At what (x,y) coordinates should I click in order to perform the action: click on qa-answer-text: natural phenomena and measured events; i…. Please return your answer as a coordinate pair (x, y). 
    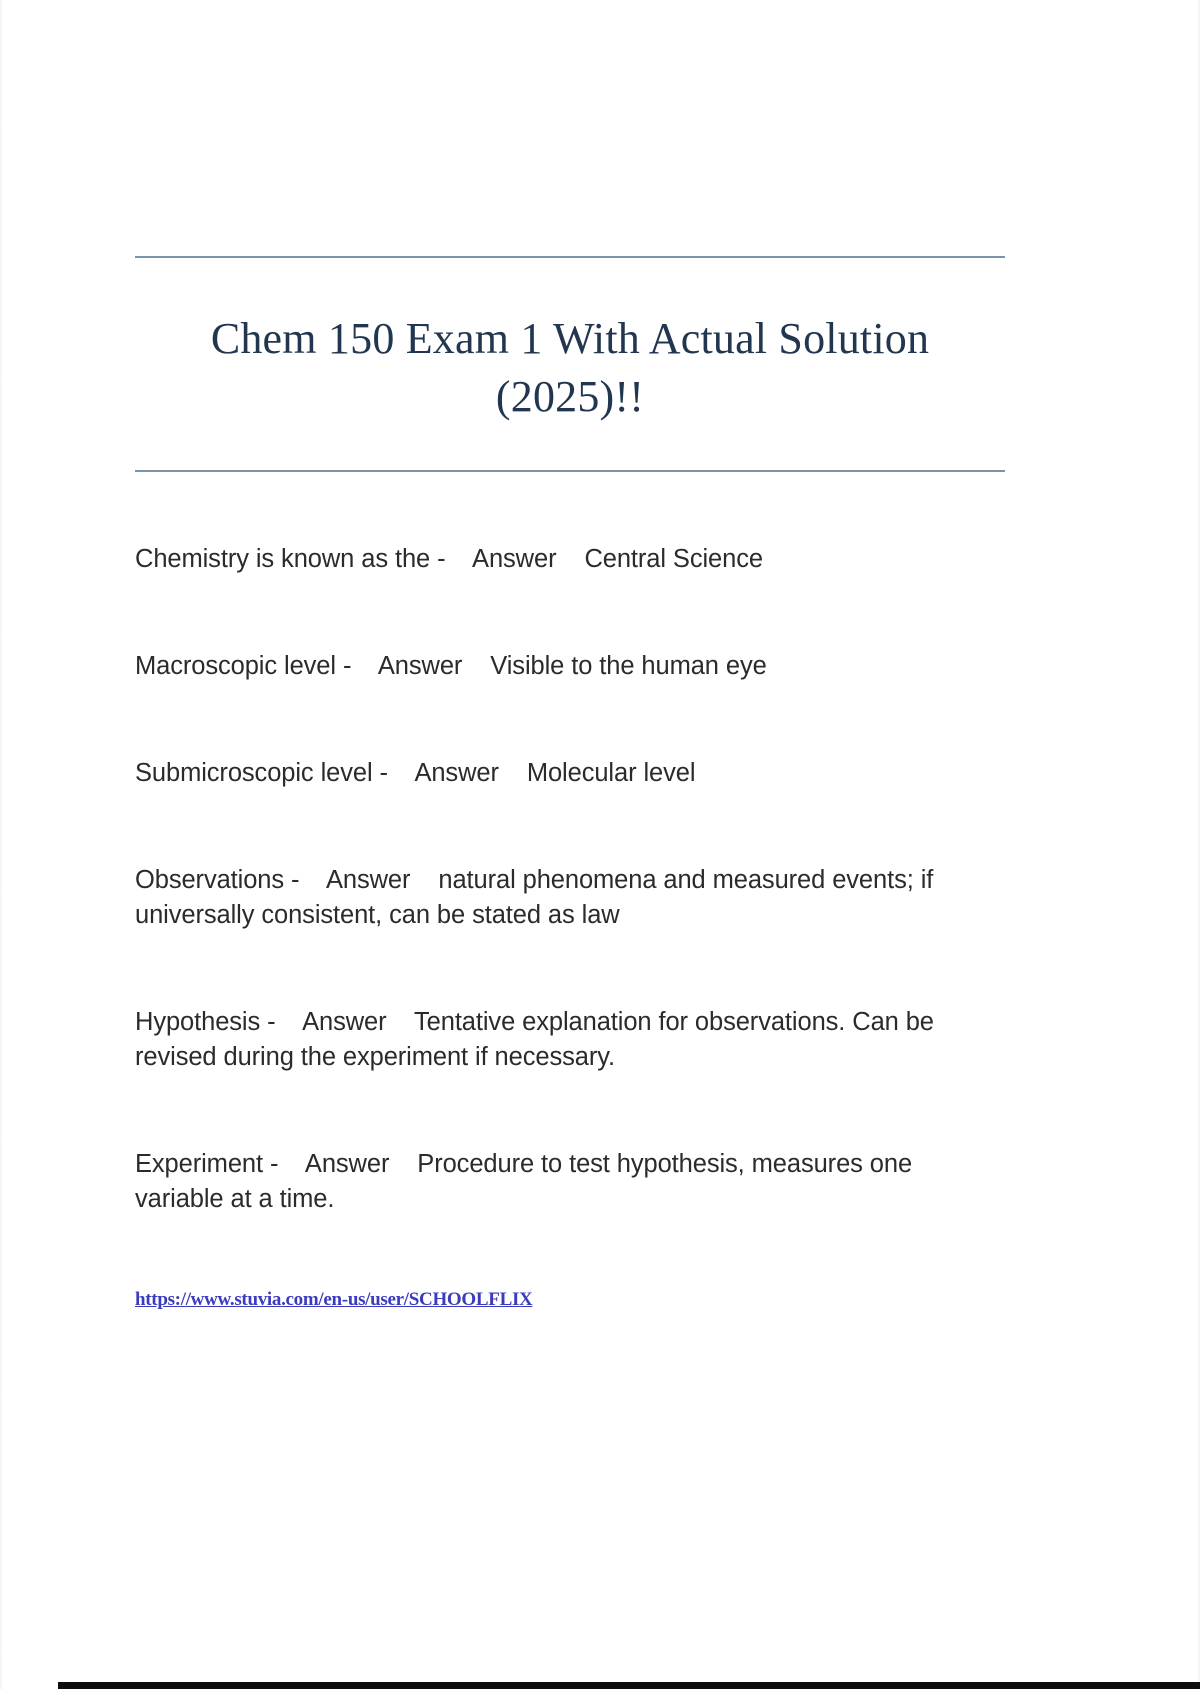
    Looking at the image, I should click on (534, 897).